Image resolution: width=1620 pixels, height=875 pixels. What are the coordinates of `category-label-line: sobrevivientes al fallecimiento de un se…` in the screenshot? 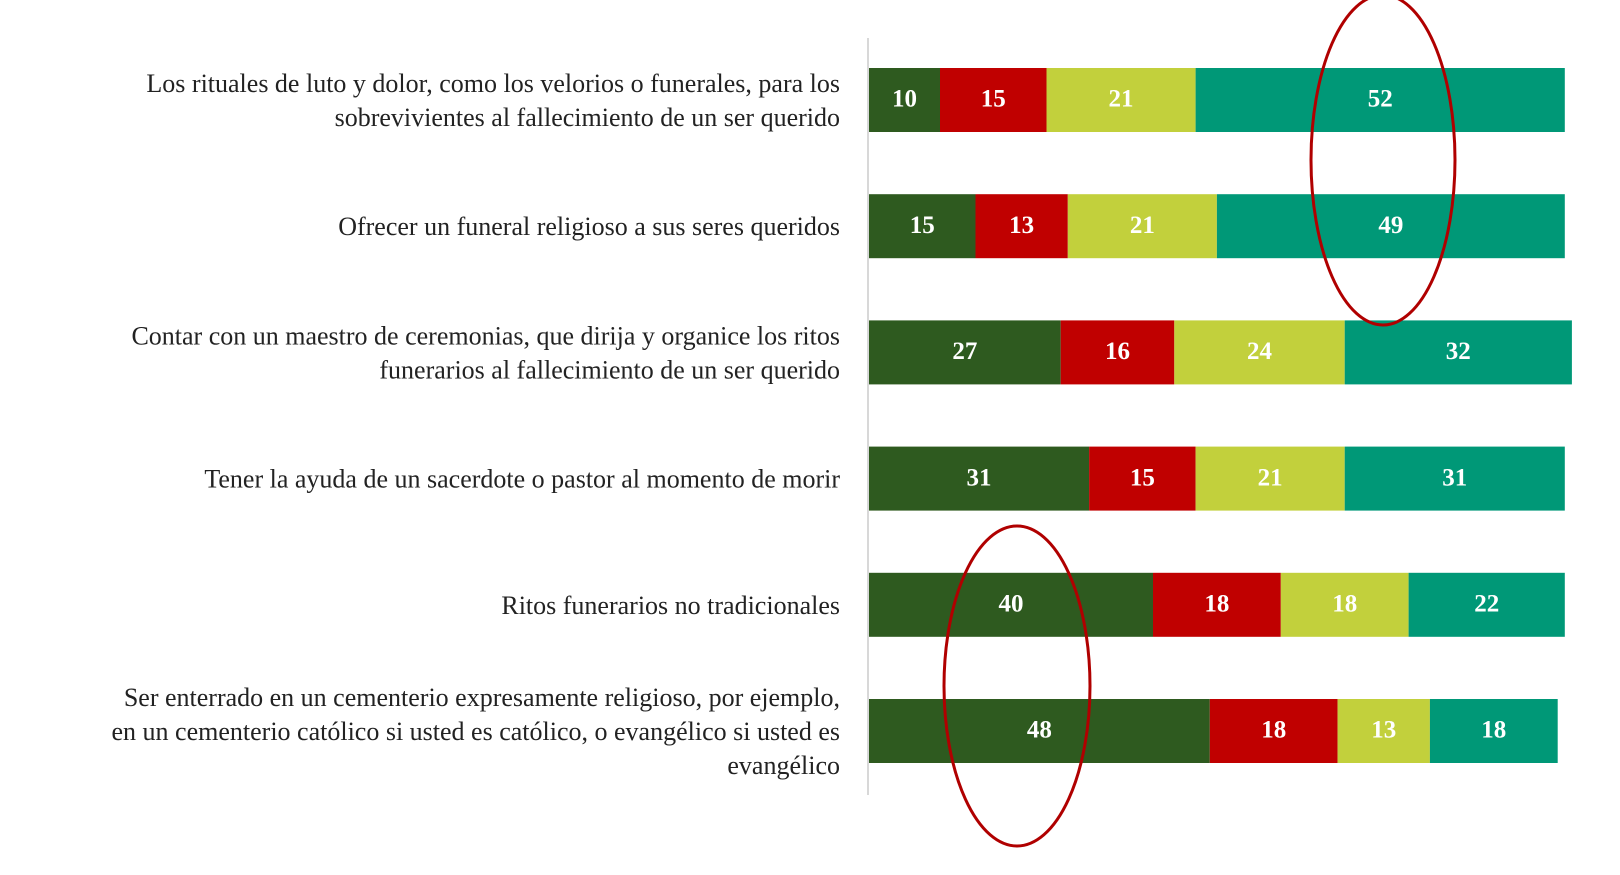 It's located at (587, 117).